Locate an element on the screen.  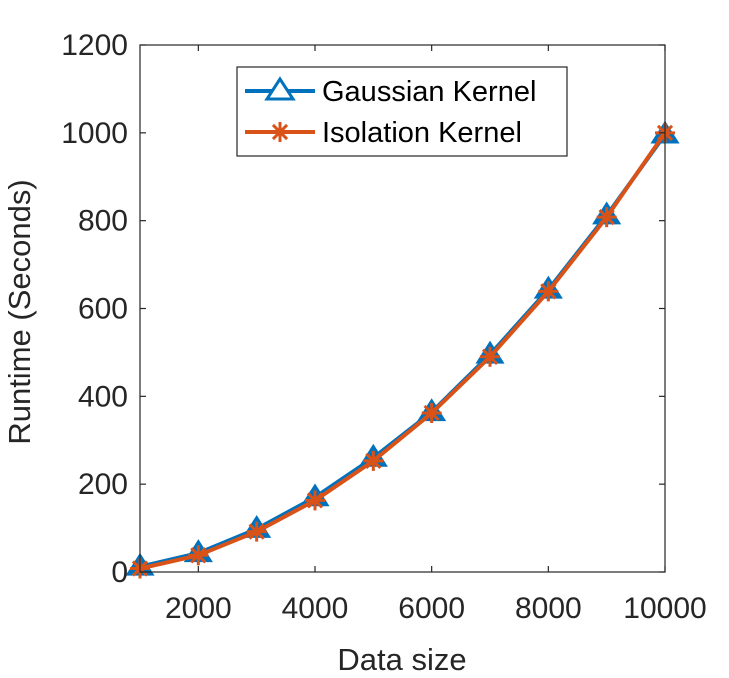
x-tick-label: 8000 is located at coordinates (548, 608).